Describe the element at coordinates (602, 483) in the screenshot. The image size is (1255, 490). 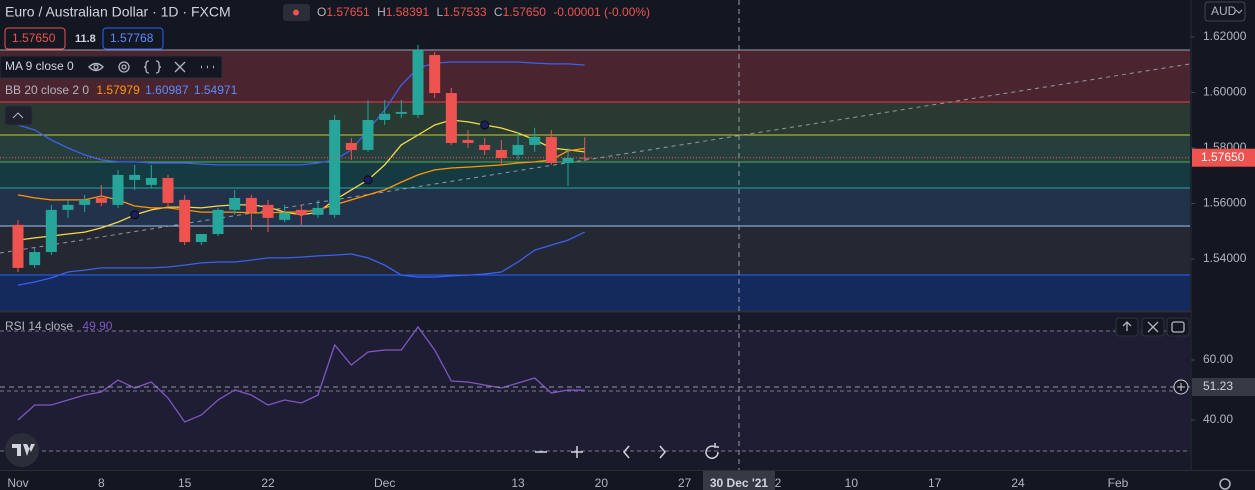
I see `x-tick-label: 20` at that location.